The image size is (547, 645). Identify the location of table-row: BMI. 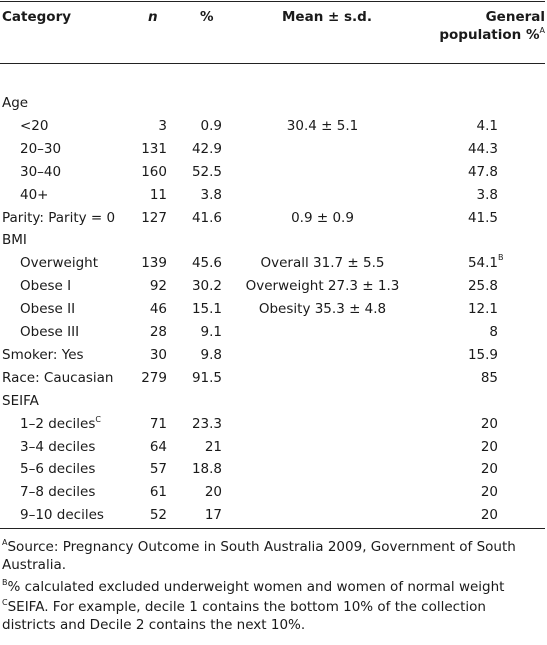
(273, 240).